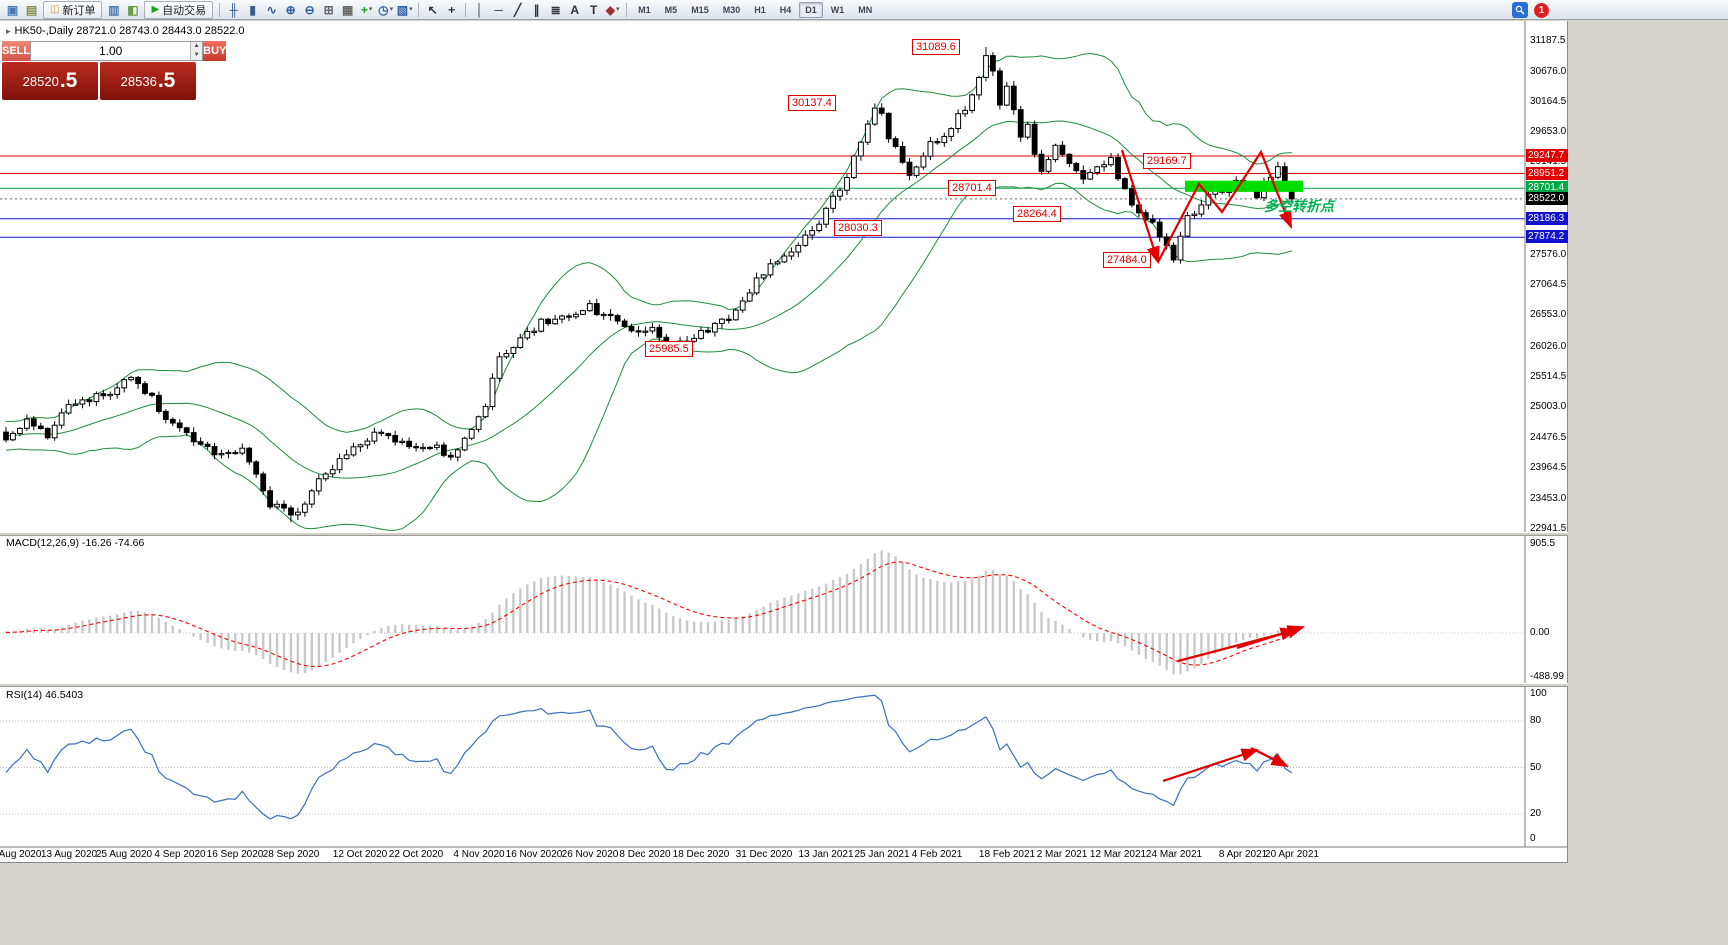 This screenshot has width=1728, height=945. Describe the element at coordinates (1167, 161) in the screenshot. I see `pivot-price-label: 29169.7` at that location.